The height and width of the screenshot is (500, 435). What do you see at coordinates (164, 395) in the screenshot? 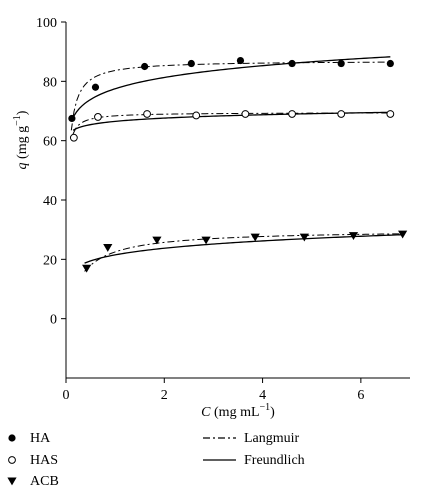
I see `x-tick-label: 2` at bounding box center [164, 395].